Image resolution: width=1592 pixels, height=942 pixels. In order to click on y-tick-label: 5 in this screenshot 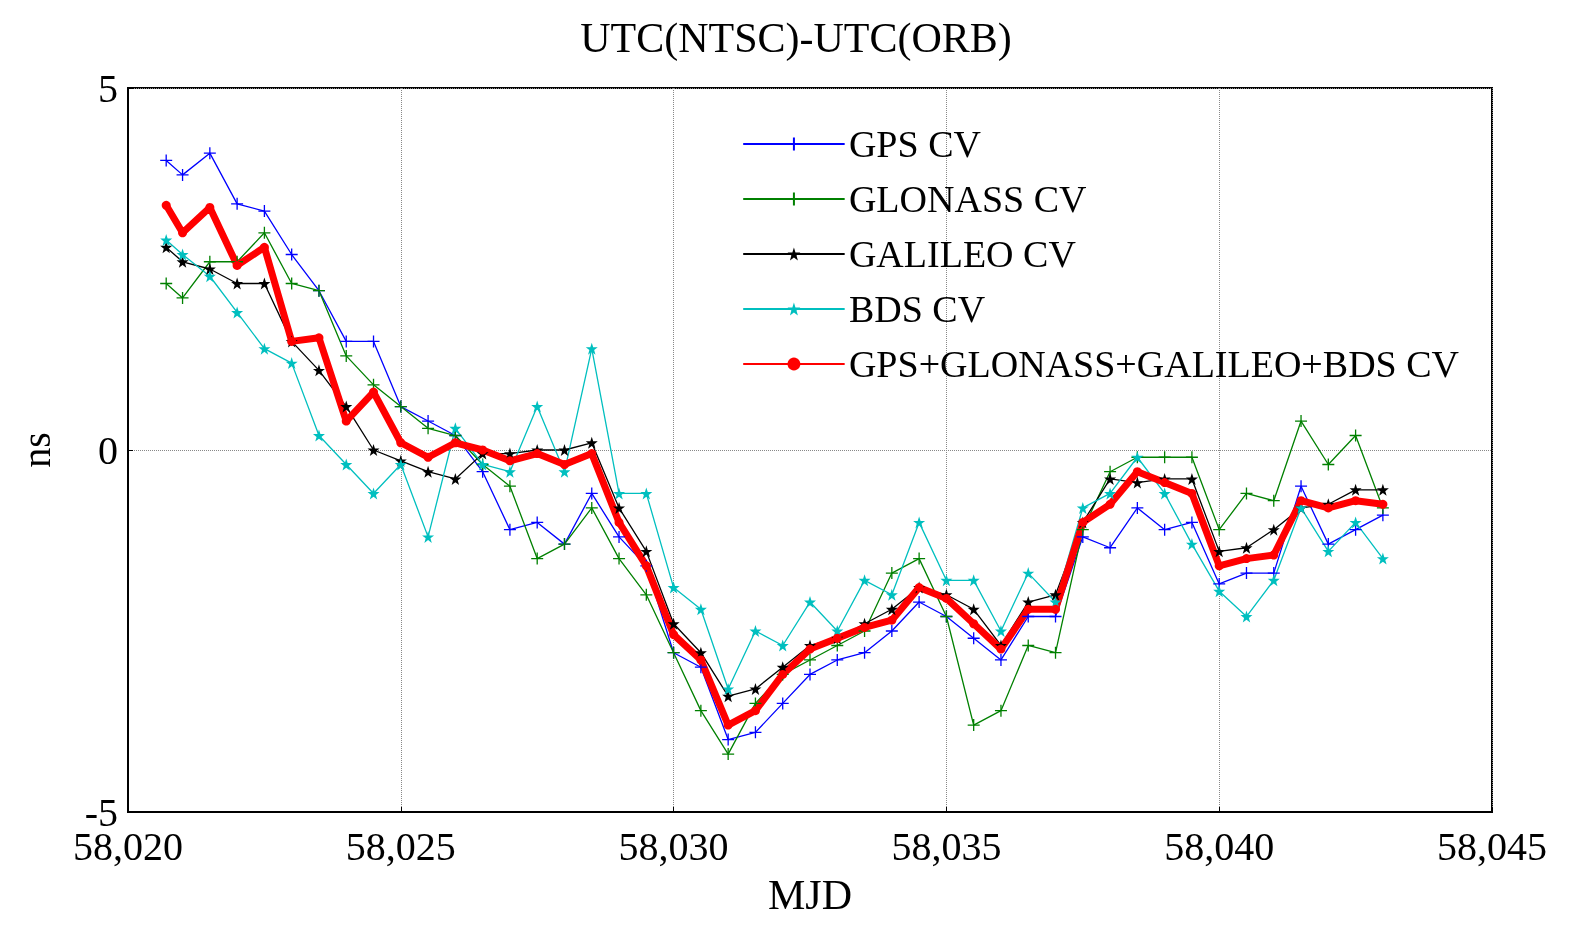, I will do `click(108, 88)`.